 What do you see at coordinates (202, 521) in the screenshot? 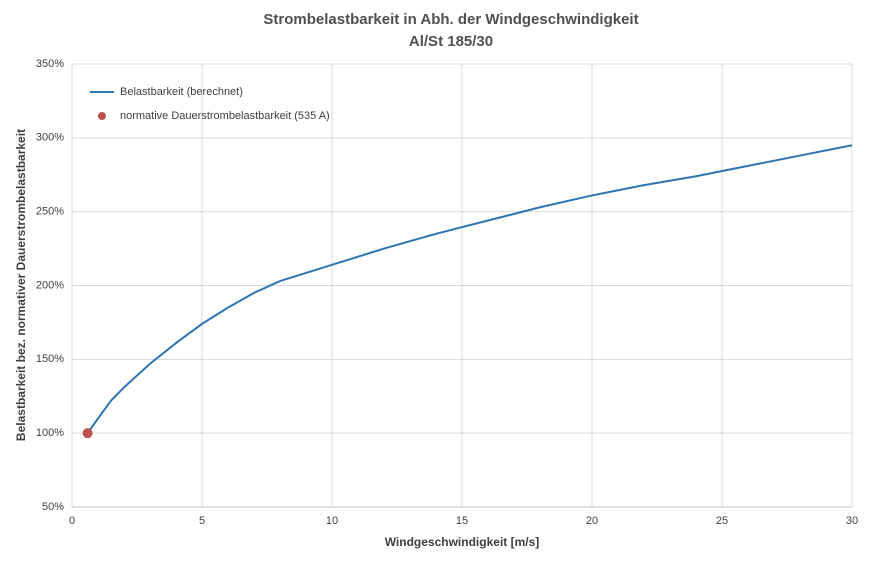
I see `x-tick-label: 5` at bounding box center [202, 521].